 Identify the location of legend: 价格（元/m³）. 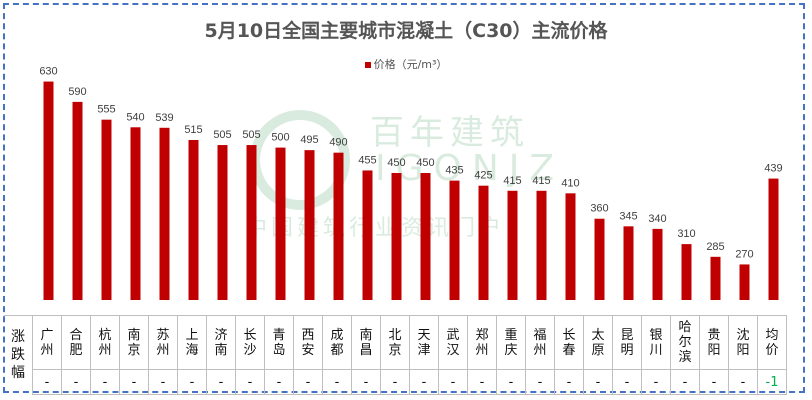
(406, 64).